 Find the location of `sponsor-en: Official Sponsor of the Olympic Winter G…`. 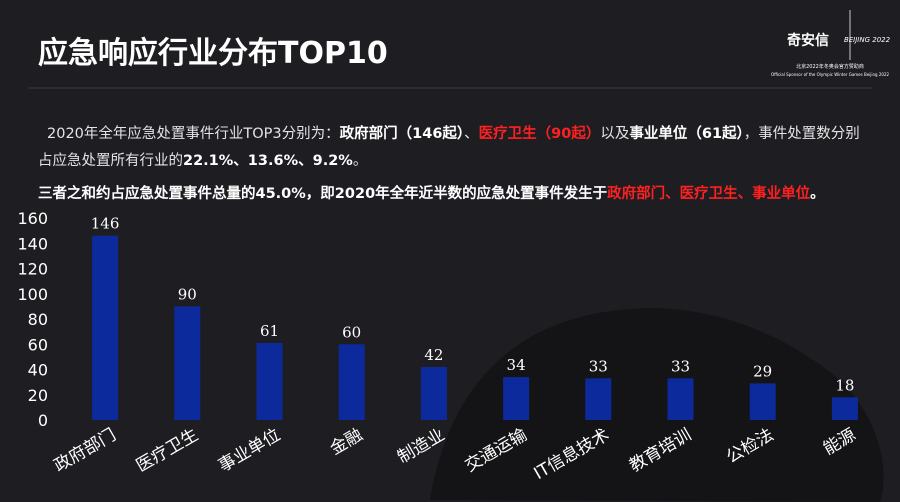

sponsor-en: Official Sponsor of the Olympic Winter G… is located at coordinates (830, 74).